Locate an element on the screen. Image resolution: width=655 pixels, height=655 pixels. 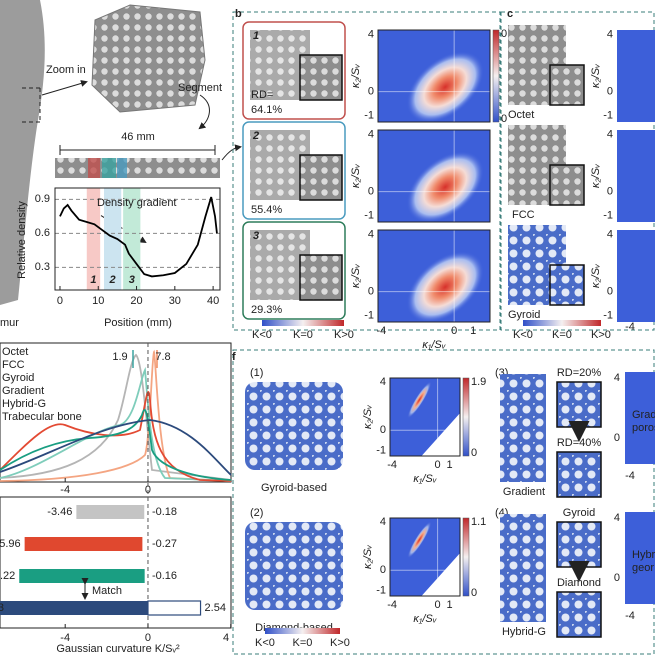
zoom-label: Zoom in is located at coordinates (66, 70).